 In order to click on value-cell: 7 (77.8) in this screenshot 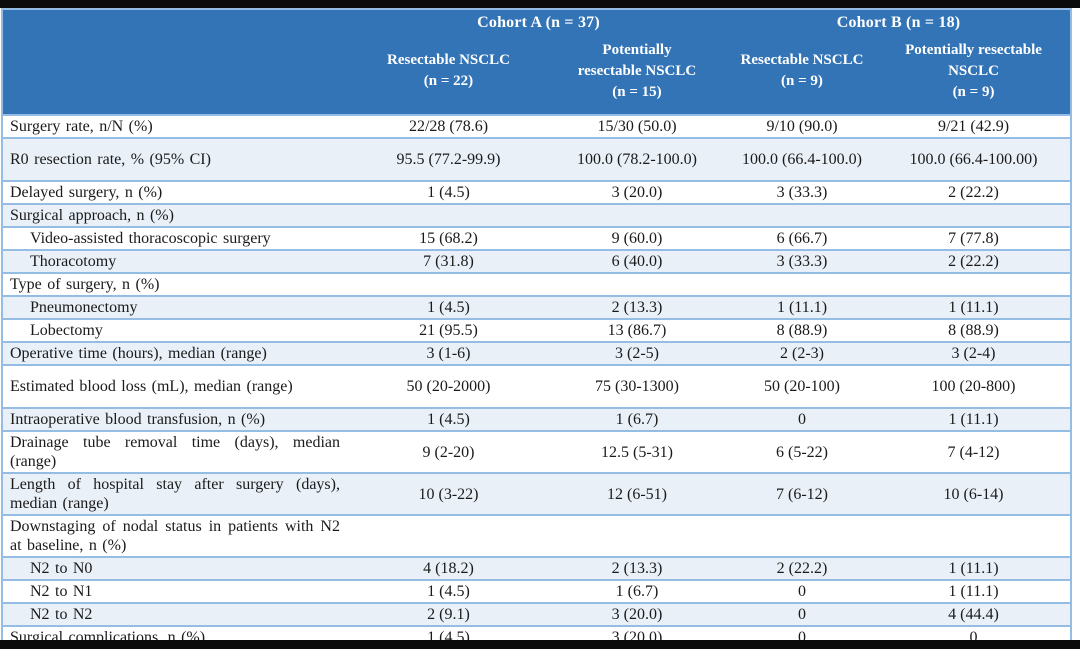, I will do `click(974, 238)`.